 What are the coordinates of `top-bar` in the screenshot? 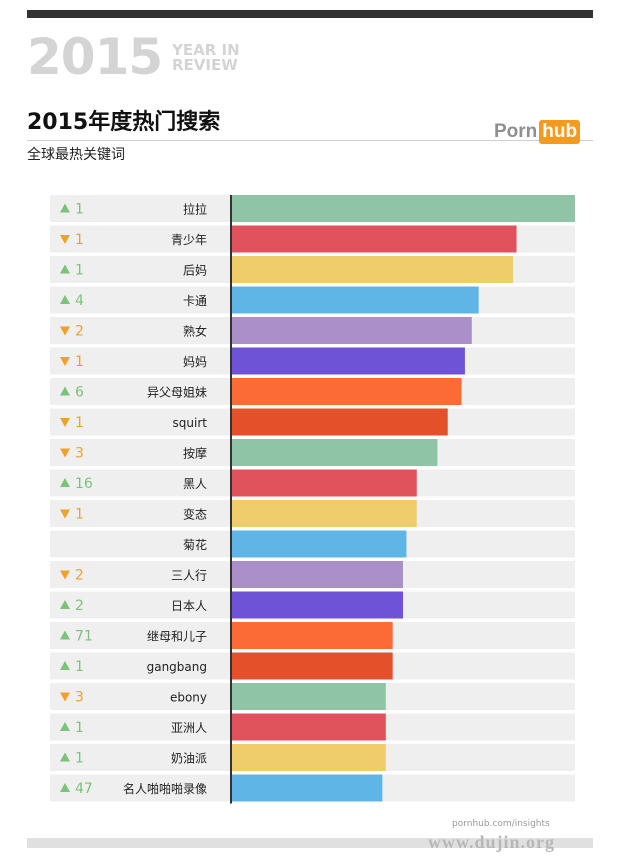 It's located at (310, 14).